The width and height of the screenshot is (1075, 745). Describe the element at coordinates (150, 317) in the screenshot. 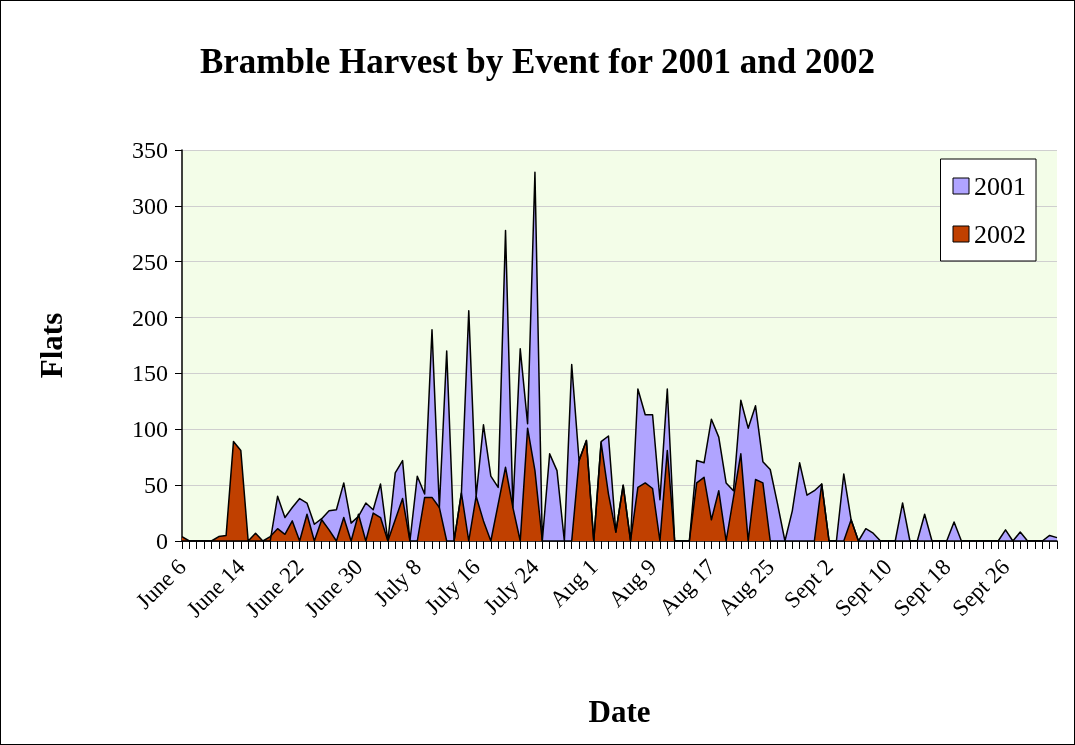

I see `y-tick-label: 200` at that location.